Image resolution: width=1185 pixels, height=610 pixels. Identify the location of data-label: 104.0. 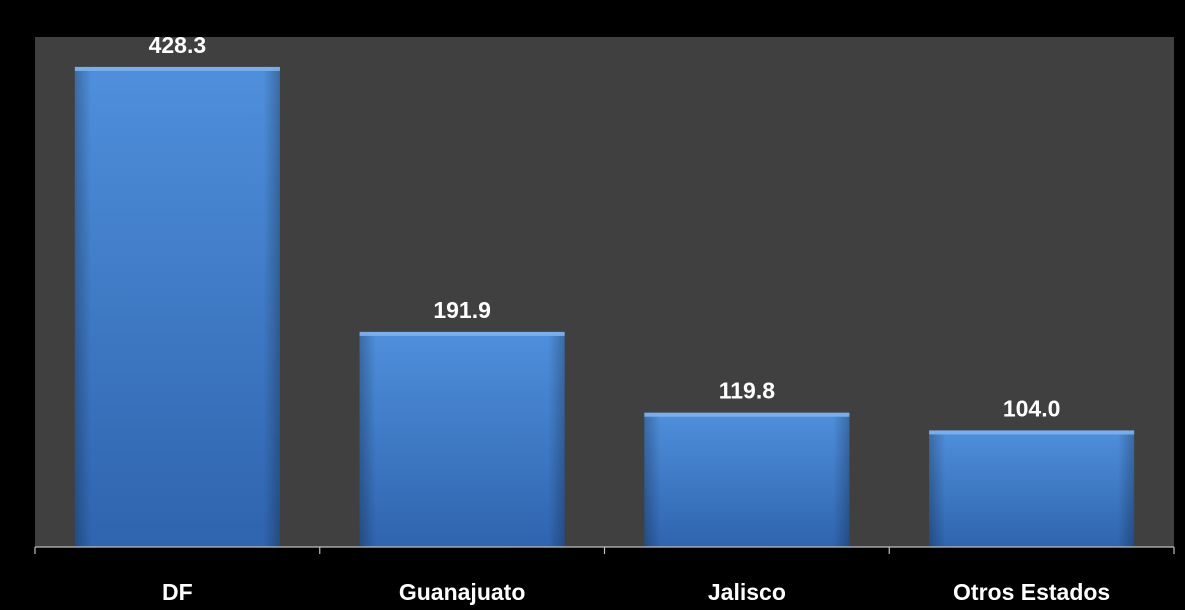
(1032, 408).